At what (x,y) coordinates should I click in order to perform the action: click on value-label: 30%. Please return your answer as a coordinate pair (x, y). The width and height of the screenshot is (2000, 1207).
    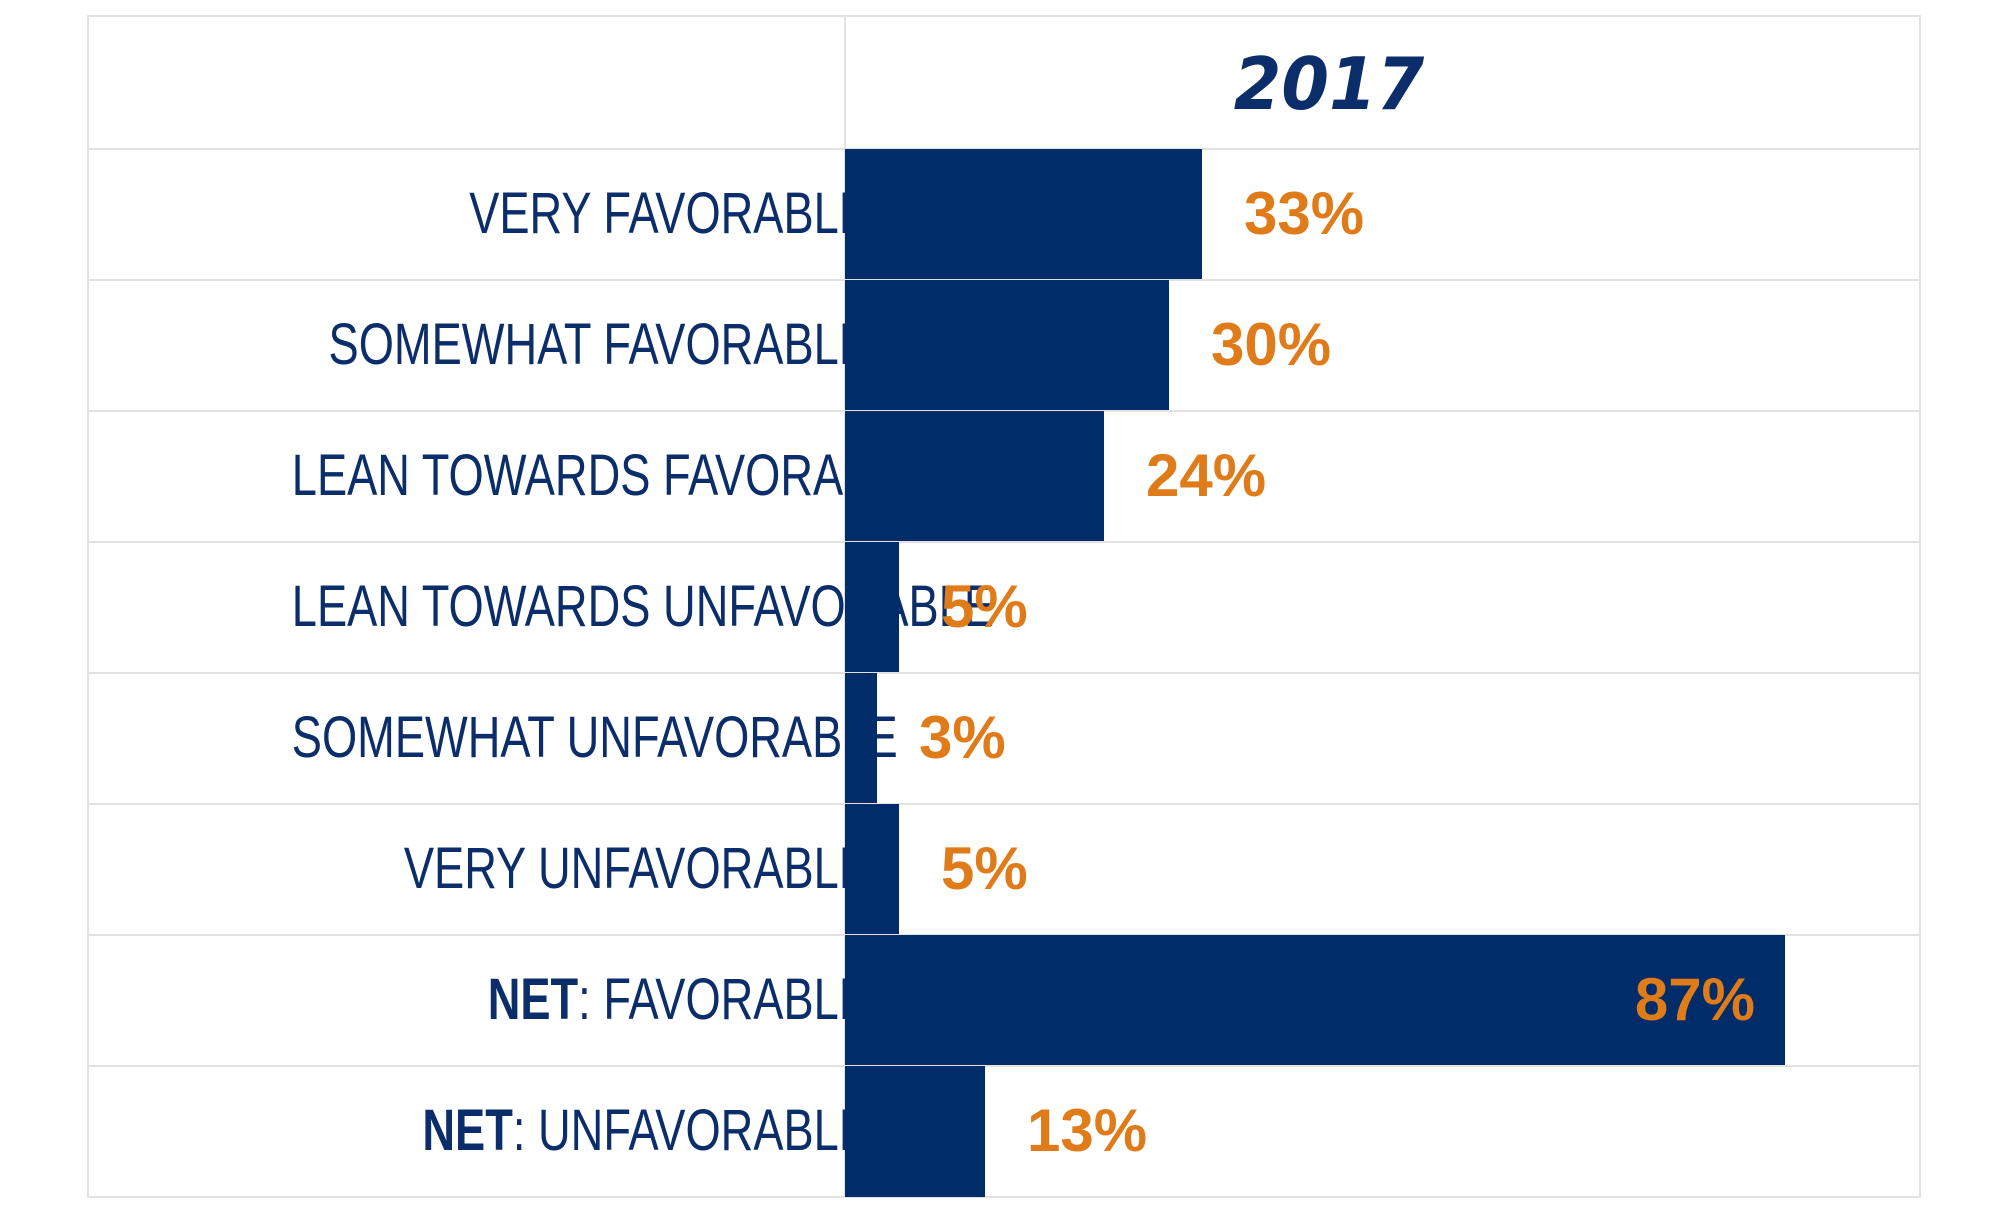
    Looking at the image, I should click on (1271, 344).